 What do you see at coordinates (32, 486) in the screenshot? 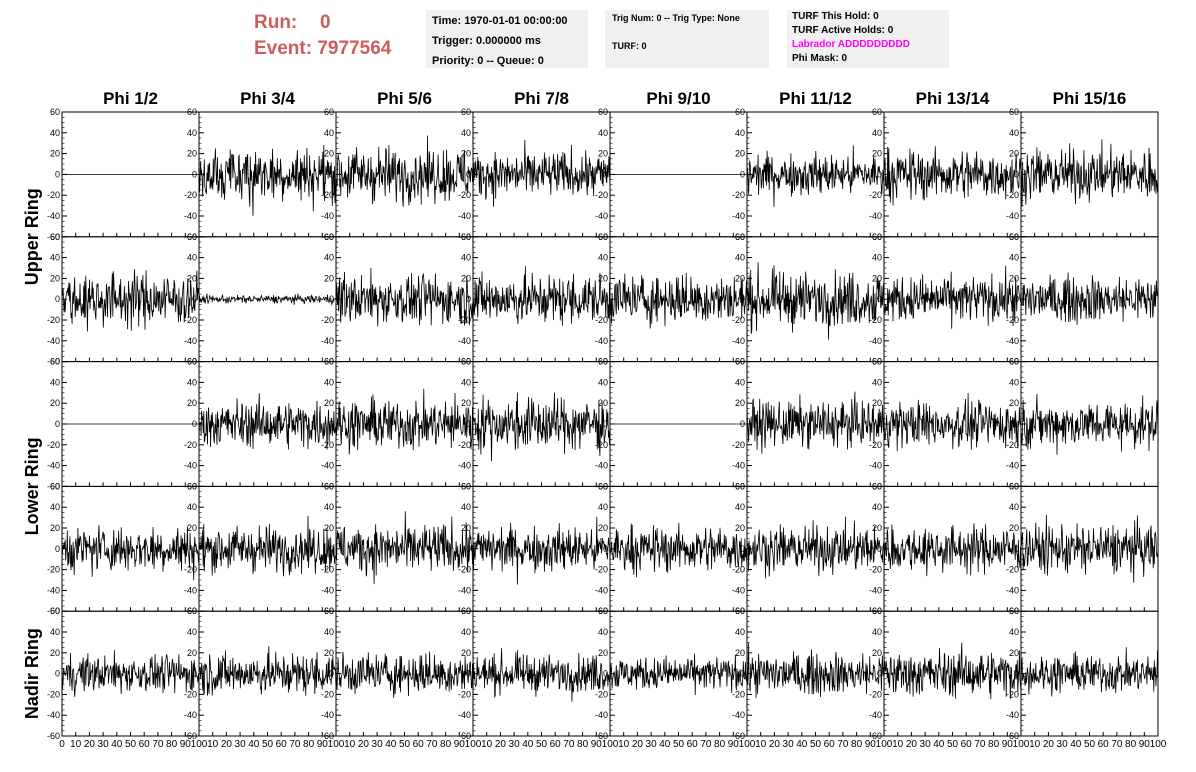
I see `ring-title: Lower Ring` at bounding box center [32, 486].